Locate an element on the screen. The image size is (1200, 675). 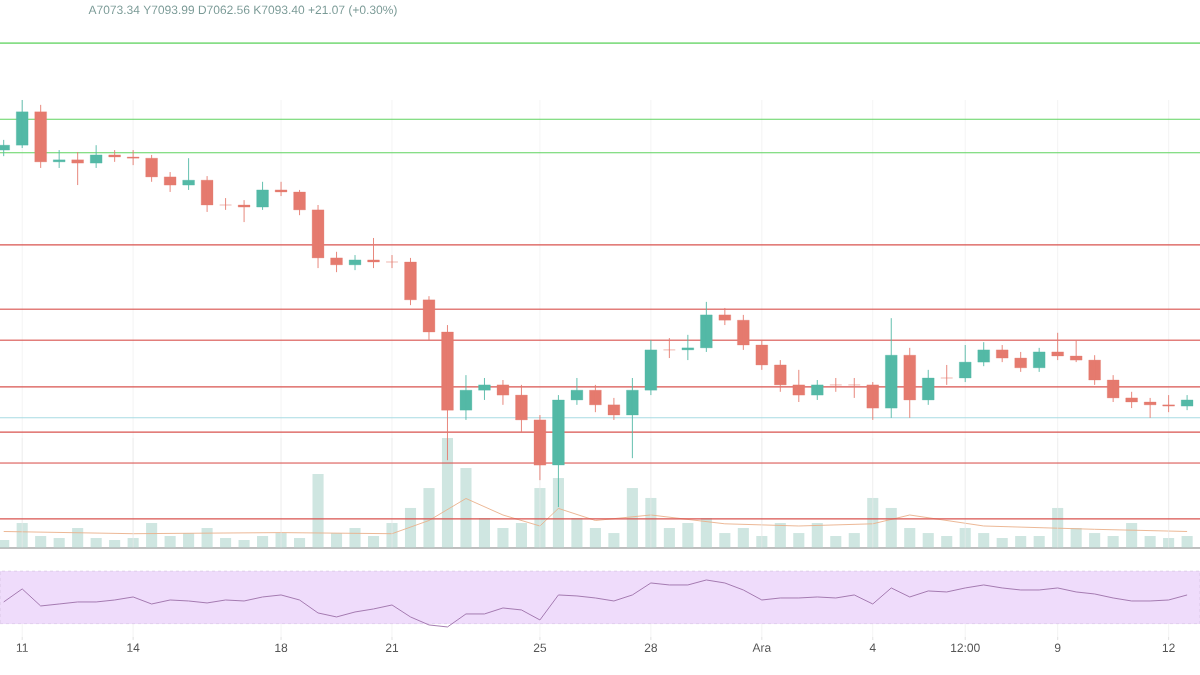
x-tick-label: Ara is located at coordinates (762, 647).